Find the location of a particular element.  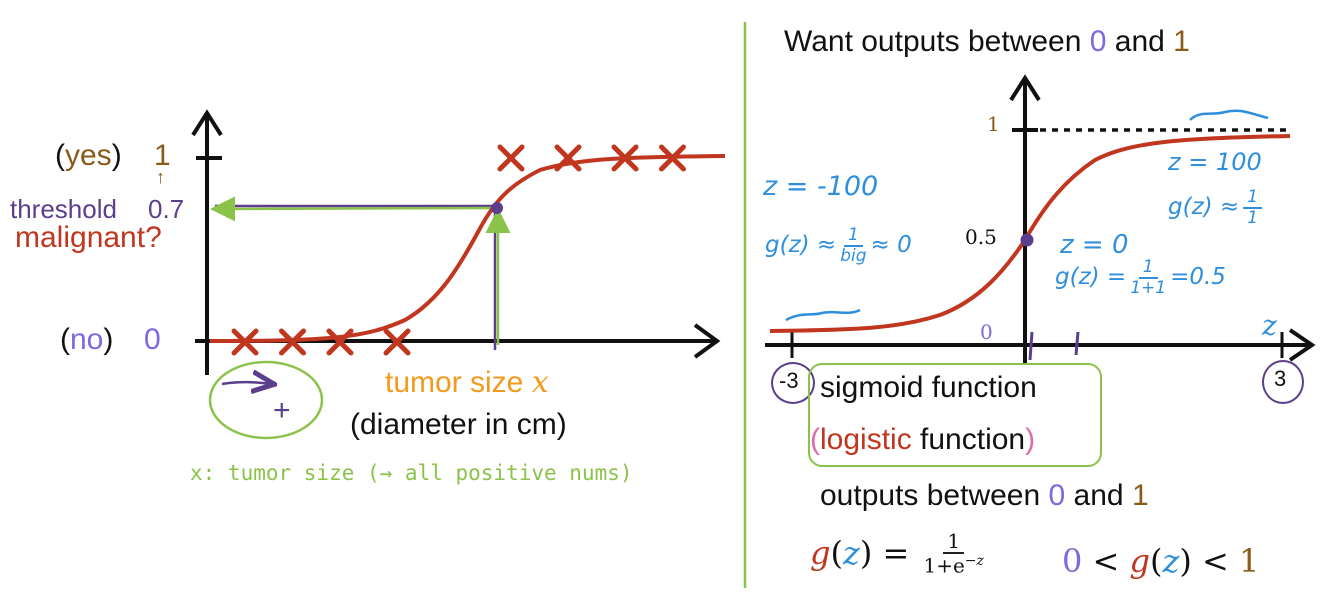

g-pos-num: 1 is located at coordinates (1253, 198).